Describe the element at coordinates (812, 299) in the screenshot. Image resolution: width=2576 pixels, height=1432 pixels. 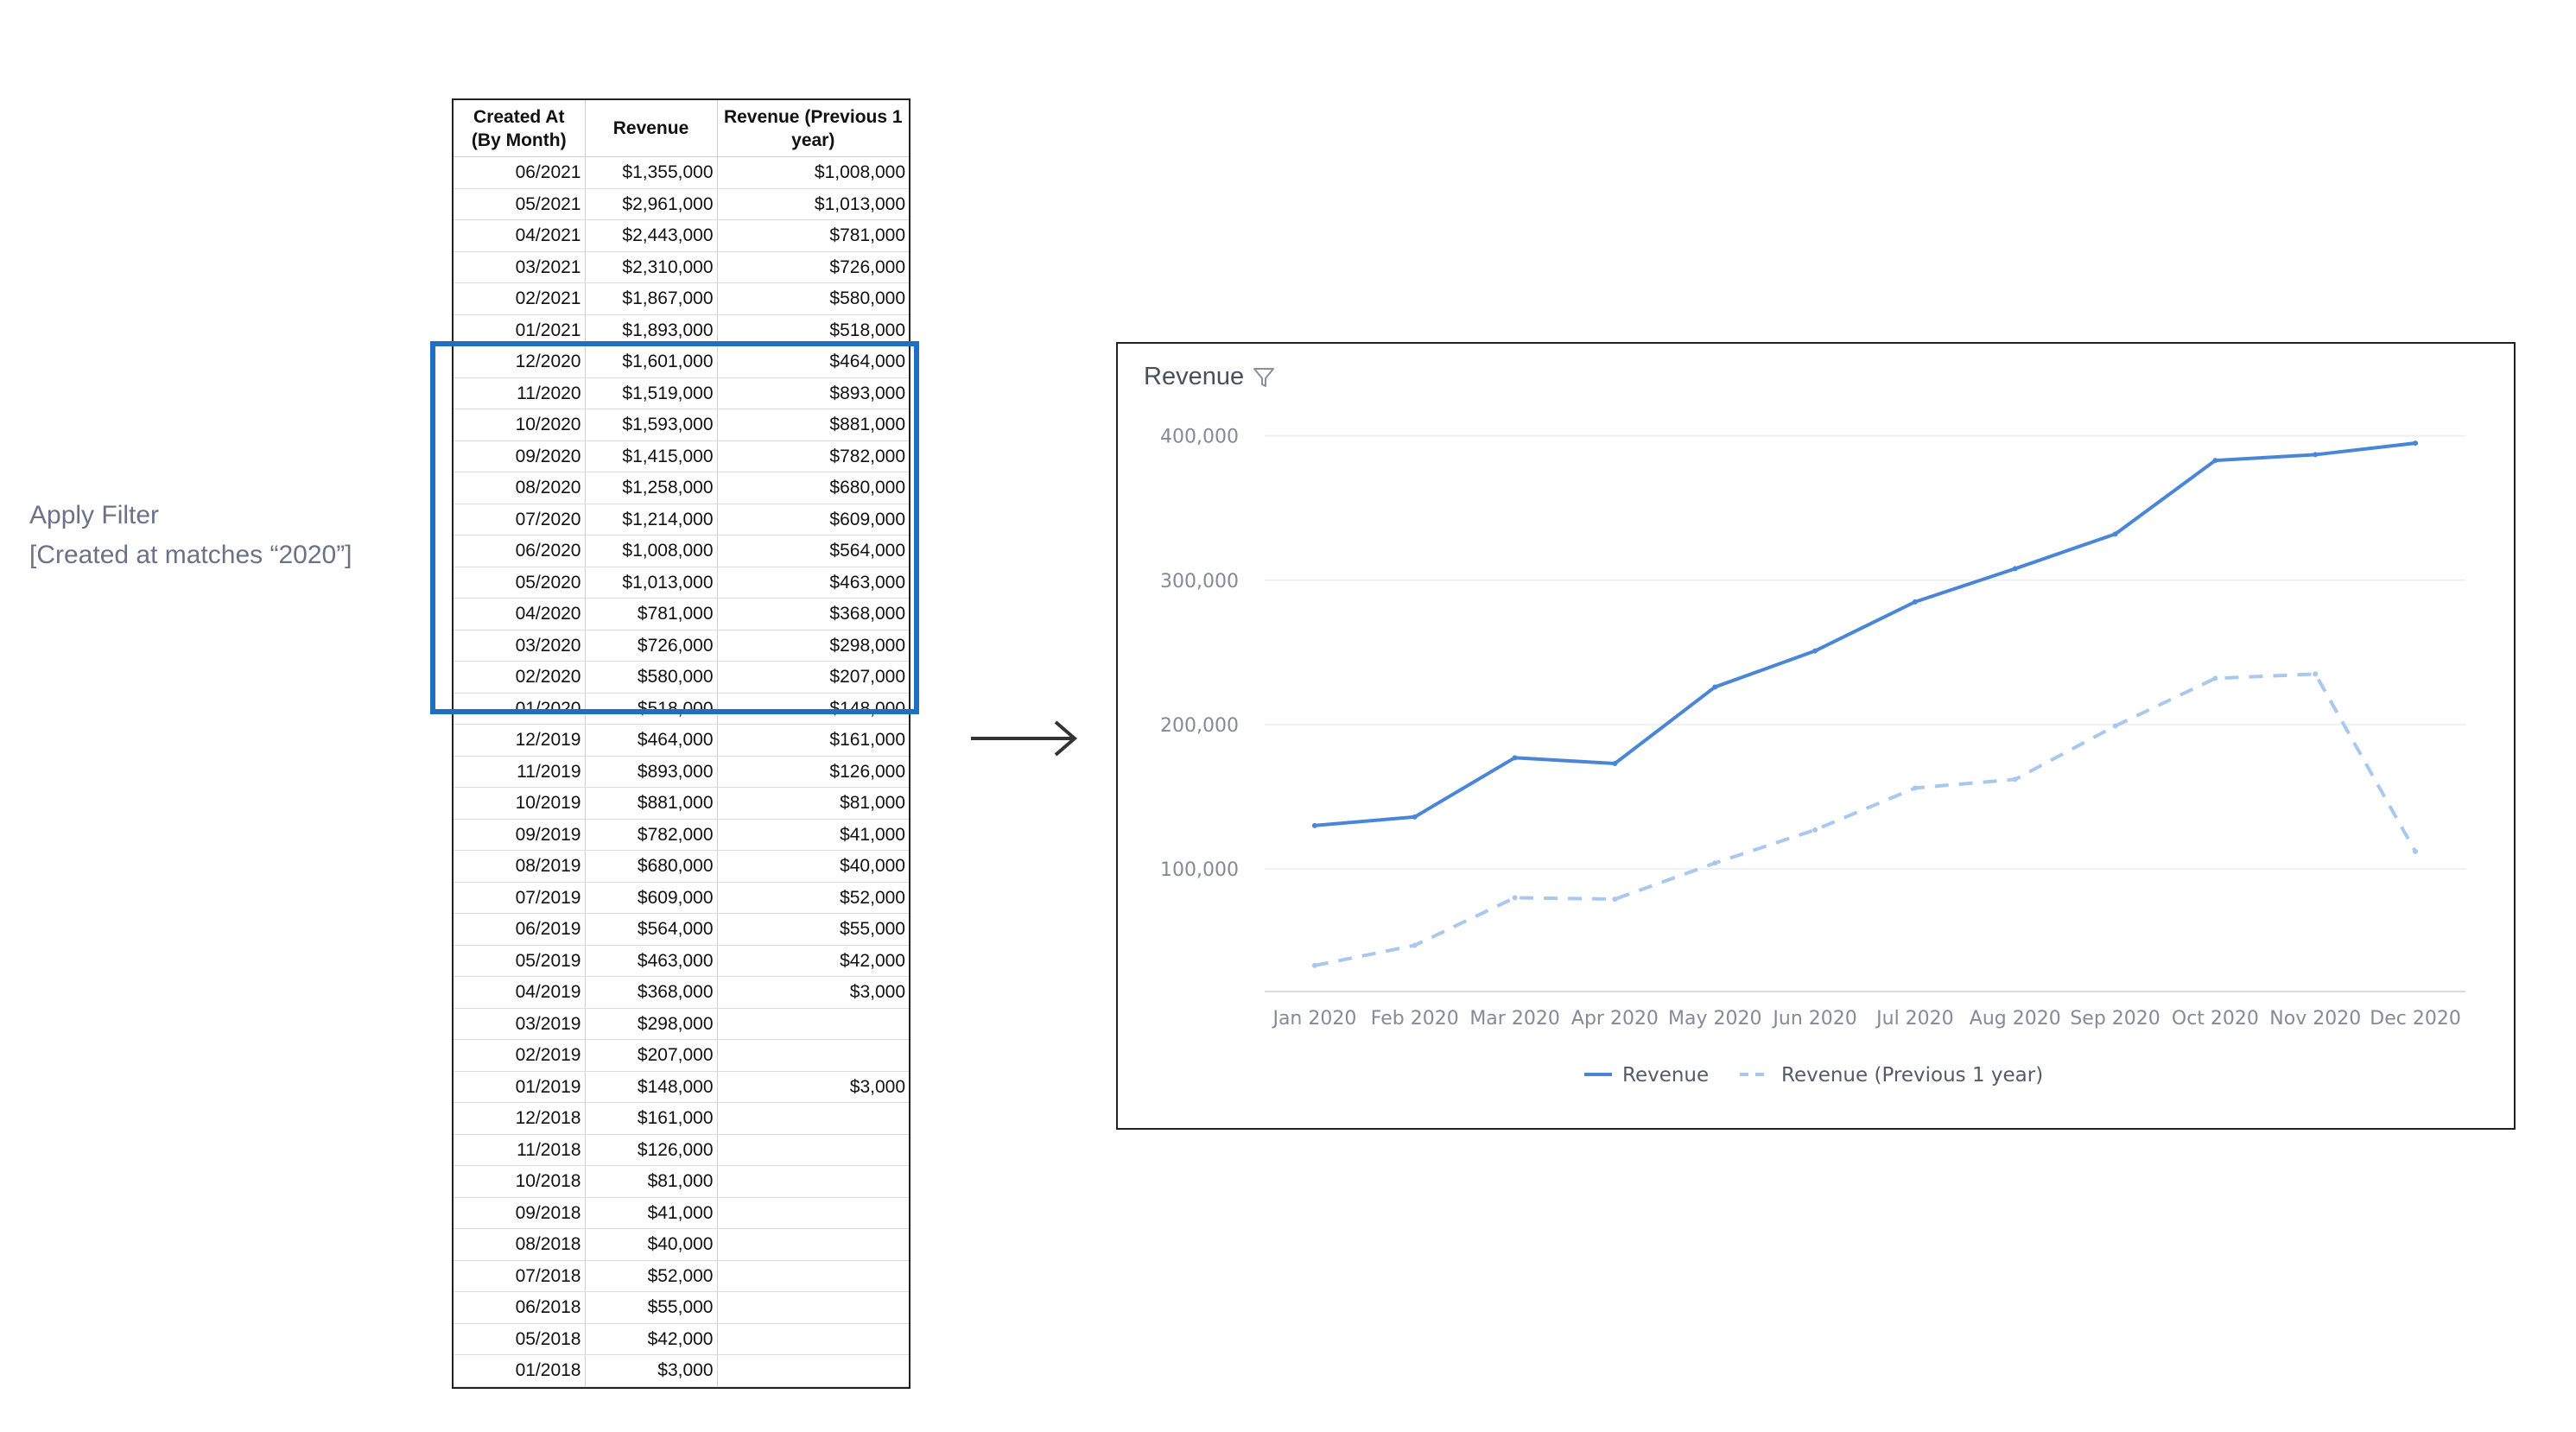
I see `cell-revenue-previous: $580,000` at that location.